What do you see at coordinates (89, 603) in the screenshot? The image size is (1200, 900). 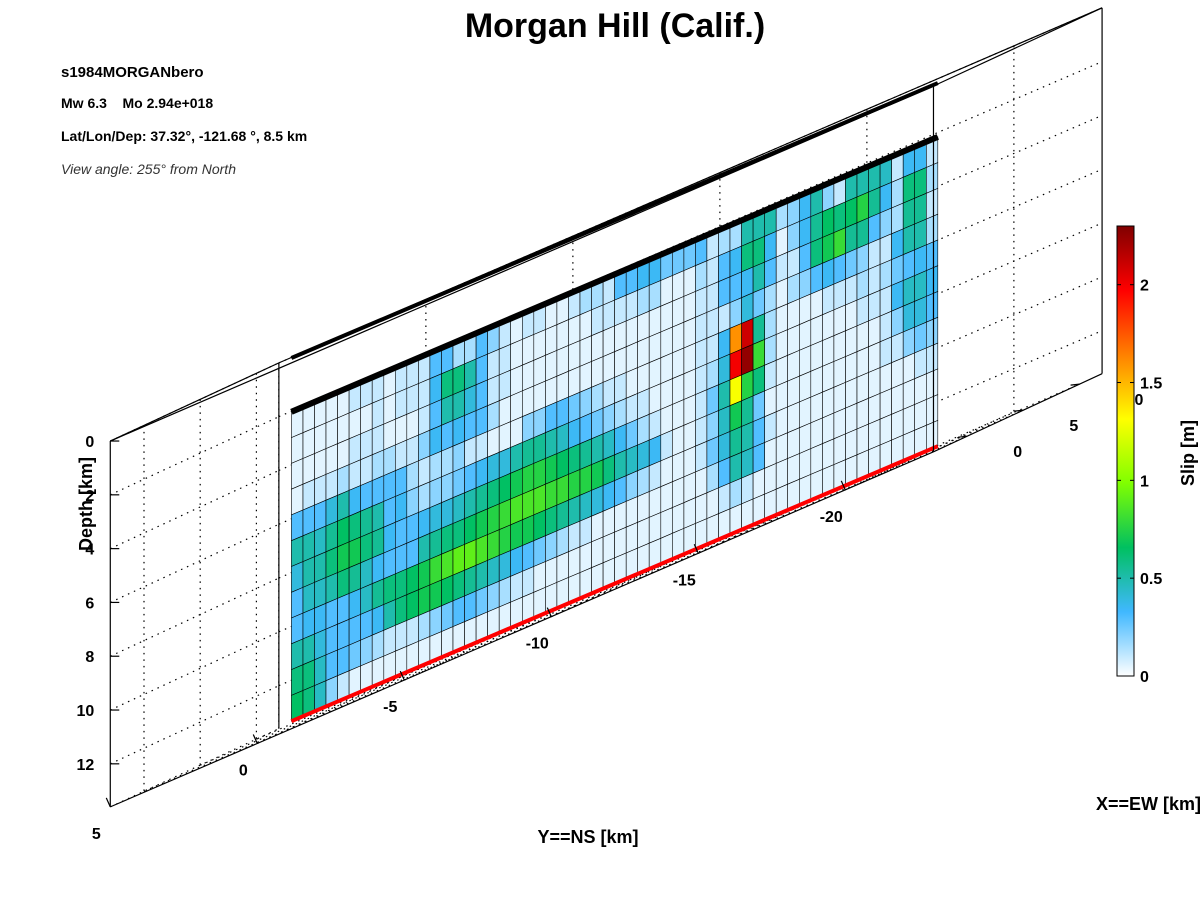 I see `depth-tick-label: 6` at bounding box center [89, 603].